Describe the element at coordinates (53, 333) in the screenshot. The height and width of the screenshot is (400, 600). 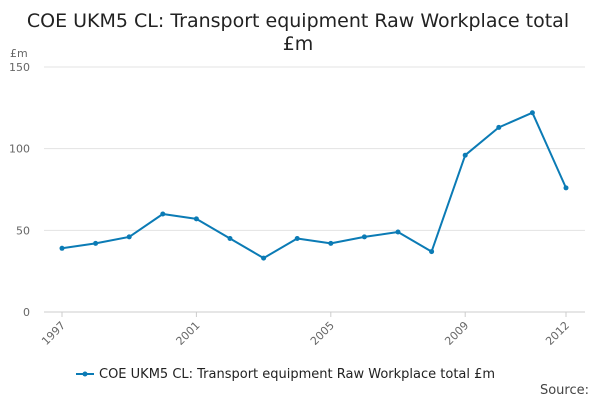
I see `x-tick-label: 1997` at that location.